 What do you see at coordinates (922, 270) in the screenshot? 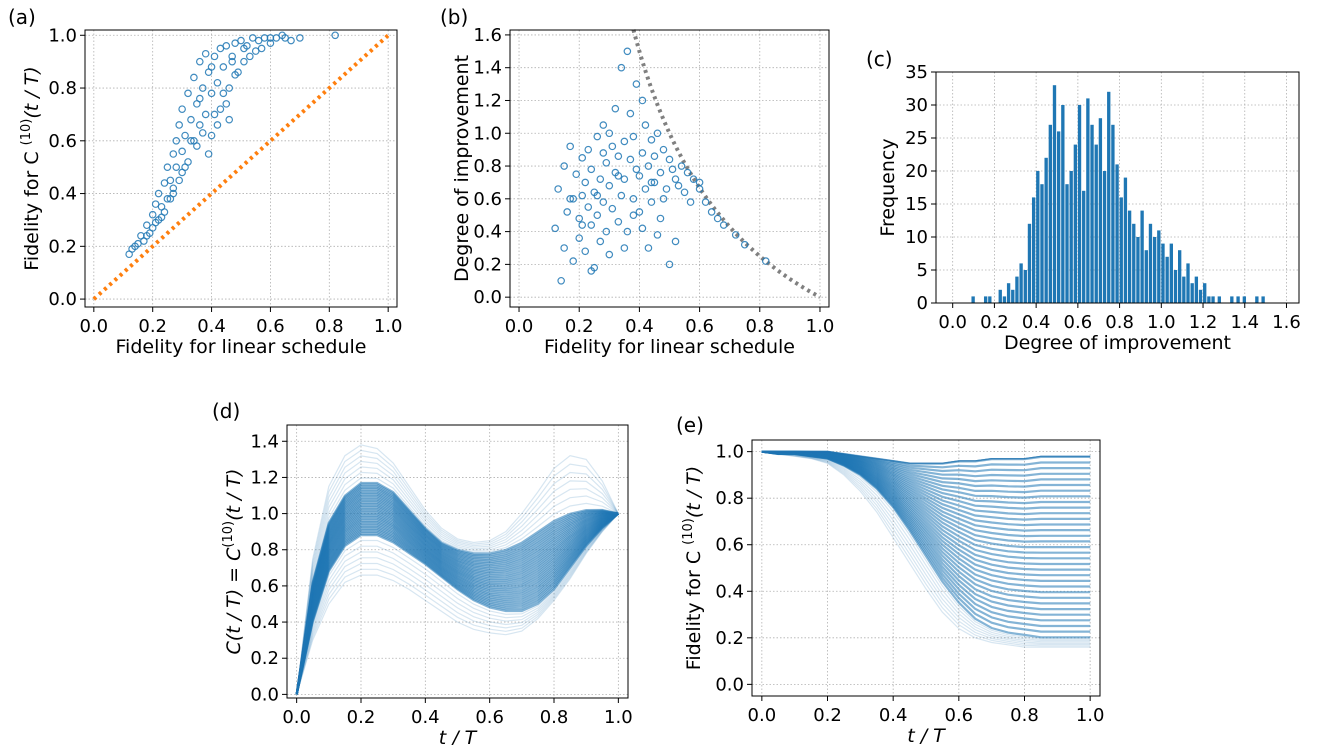
I see `panel-c-ytick-label: 5` at bounding box center [922, 270].